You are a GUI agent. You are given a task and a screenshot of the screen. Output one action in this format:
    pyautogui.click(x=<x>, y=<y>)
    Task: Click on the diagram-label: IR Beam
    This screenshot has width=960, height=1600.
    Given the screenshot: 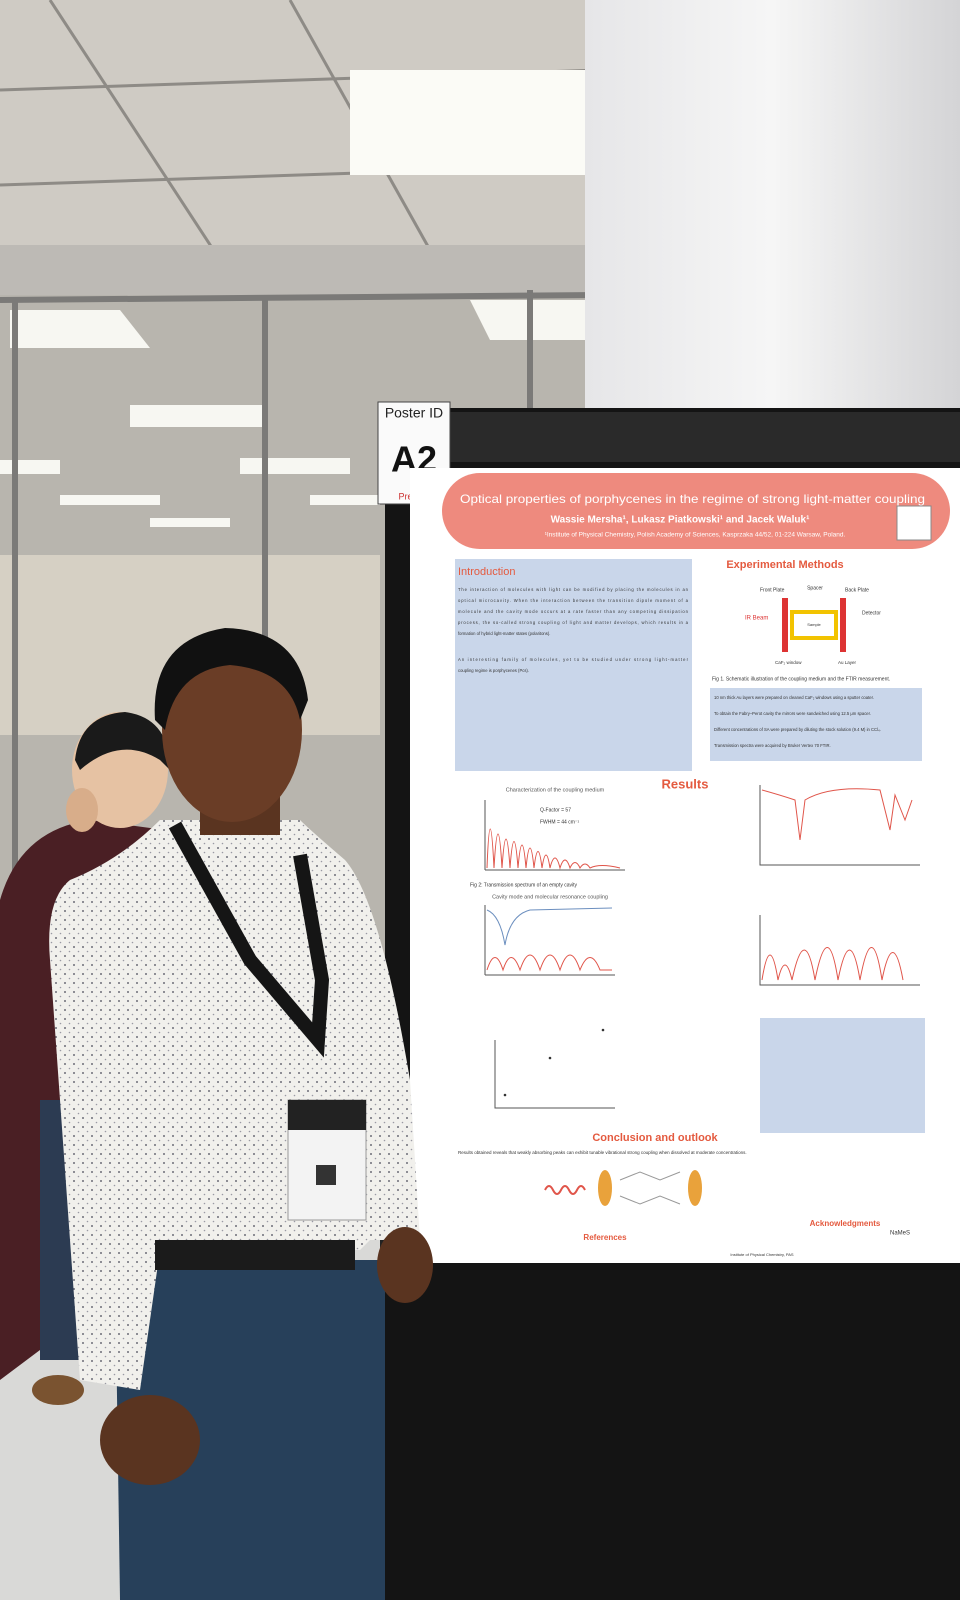 What is the action you would take?
    pyautogui.click(x=756, y=619)
    